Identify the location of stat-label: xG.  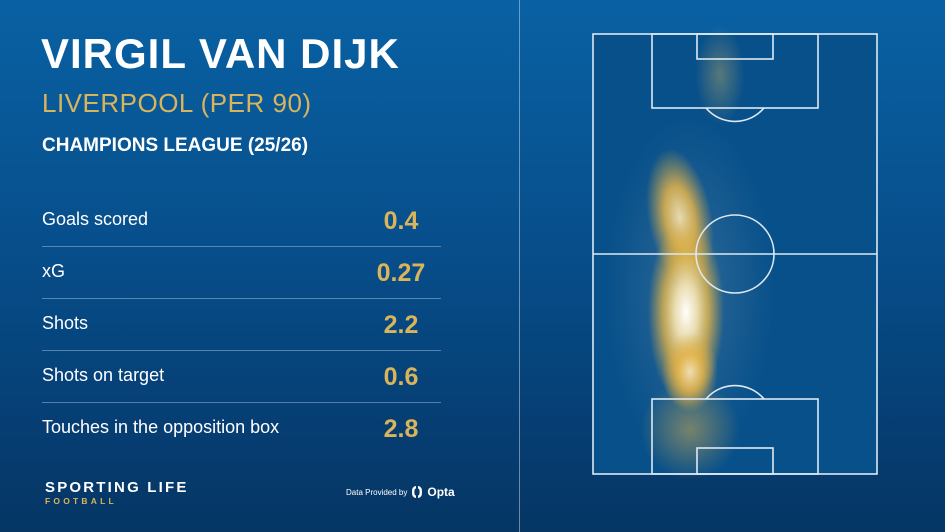
(54, 271).